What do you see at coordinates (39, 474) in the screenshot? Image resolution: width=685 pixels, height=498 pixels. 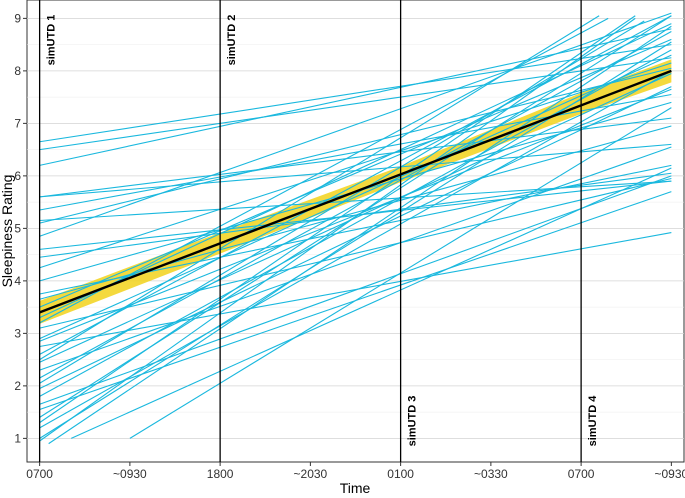 I see `x-tick-label-1: 0700` at bounding box center [39, 474].